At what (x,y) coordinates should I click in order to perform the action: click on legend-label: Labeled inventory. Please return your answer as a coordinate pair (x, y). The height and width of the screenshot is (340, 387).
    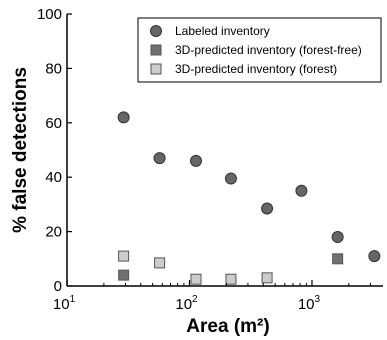
    Looking at the image, I should click on (222, 31).